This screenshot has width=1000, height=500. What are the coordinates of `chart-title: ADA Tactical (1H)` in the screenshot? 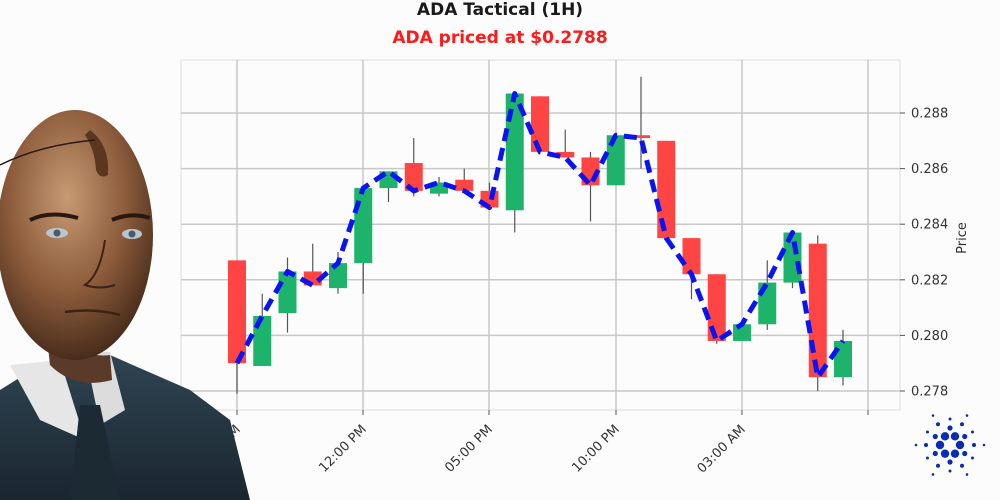 It's located at (500, 10).